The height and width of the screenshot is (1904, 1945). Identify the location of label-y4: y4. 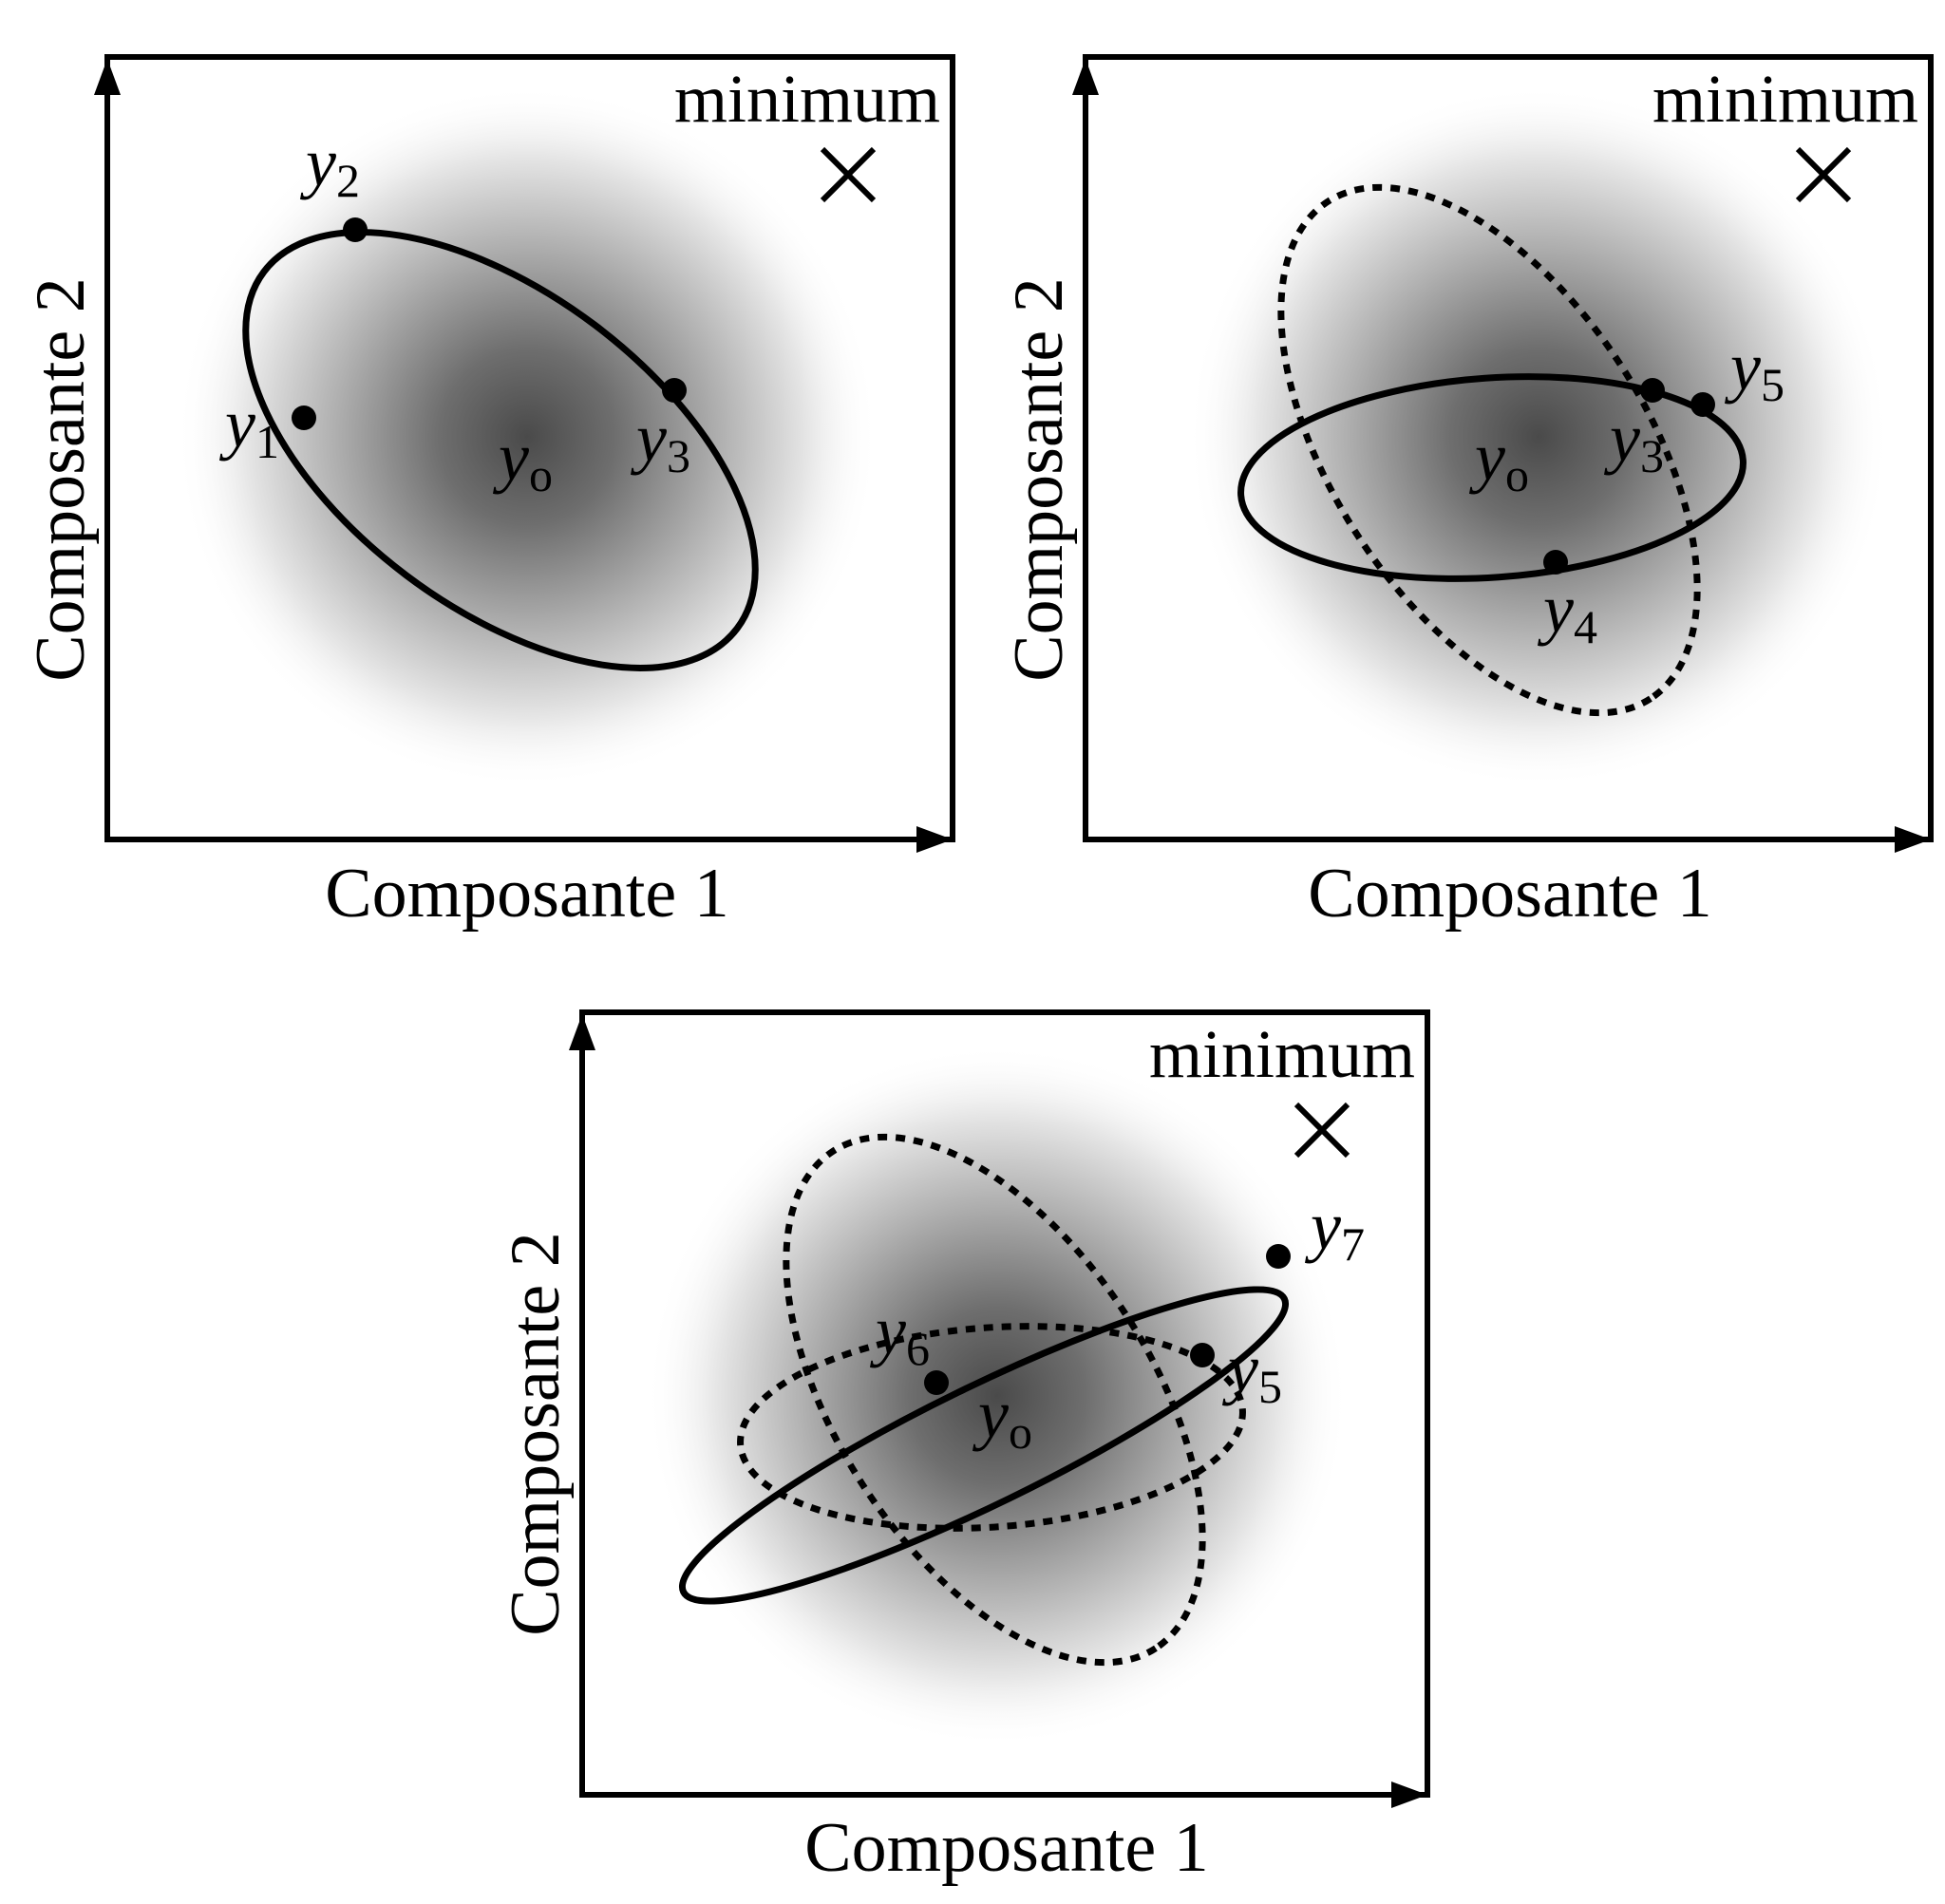
(1567, 612).